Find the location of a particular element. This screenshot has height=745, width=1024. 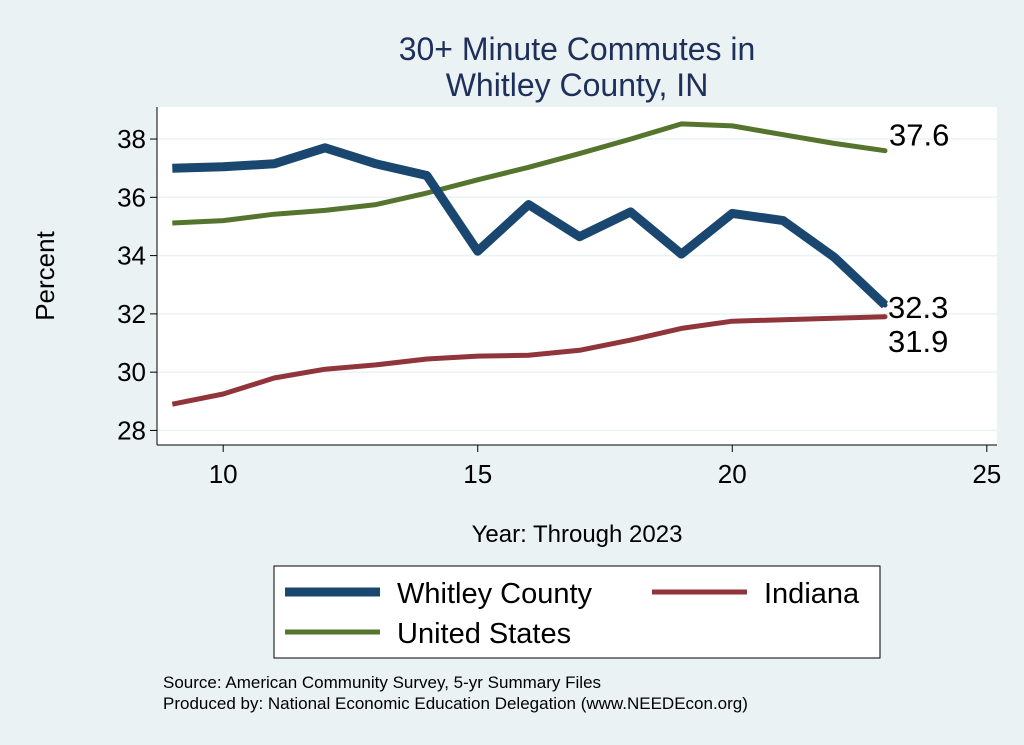

series-line-united-states is located at coordinates (529, 173).